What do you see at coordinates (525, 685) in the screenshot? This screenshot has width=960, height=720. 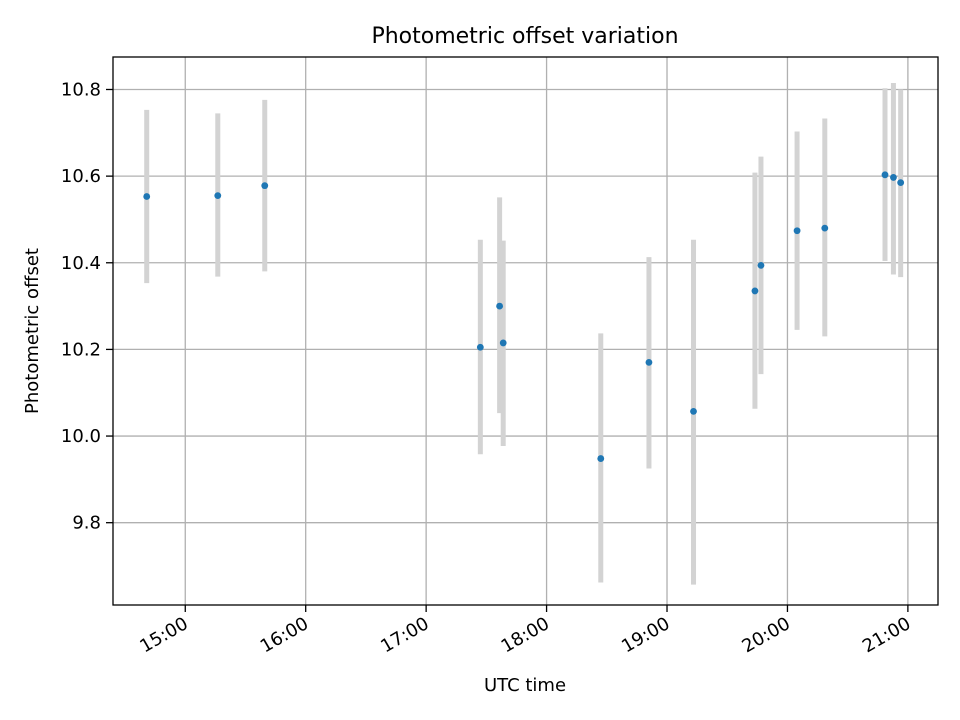 I see `x-axis-title: UTC time` at bounding box center [525, 685].